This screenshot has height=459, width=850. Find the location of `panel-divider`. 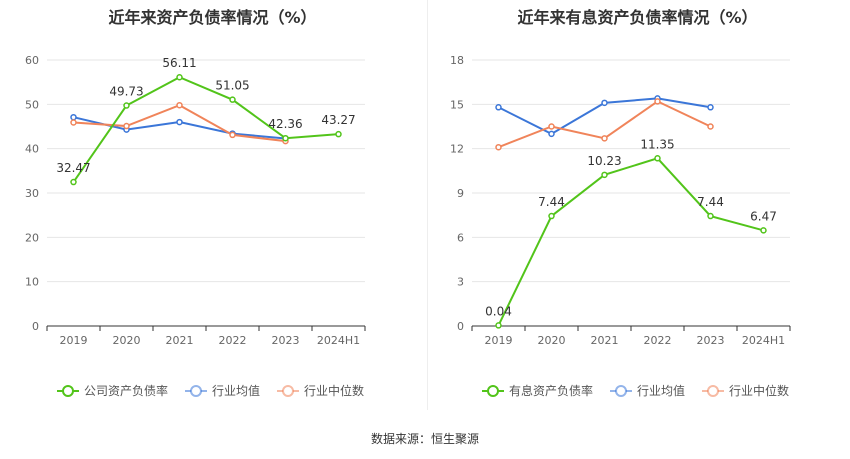

panel-divider is located at coordinates (427, 205).